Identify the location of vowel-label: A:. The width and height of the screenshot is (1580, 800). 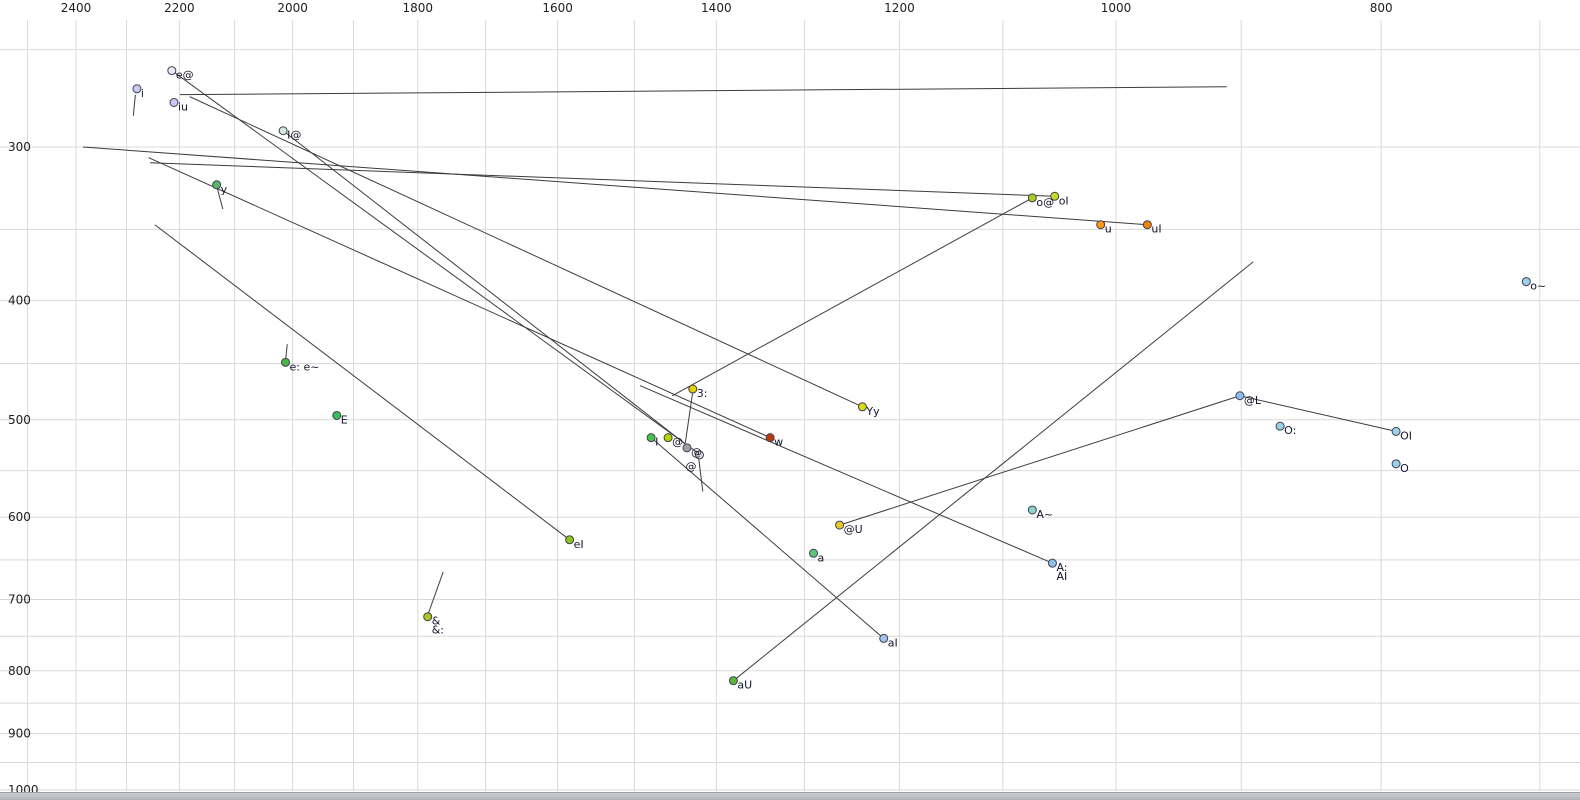
(1061, 567).